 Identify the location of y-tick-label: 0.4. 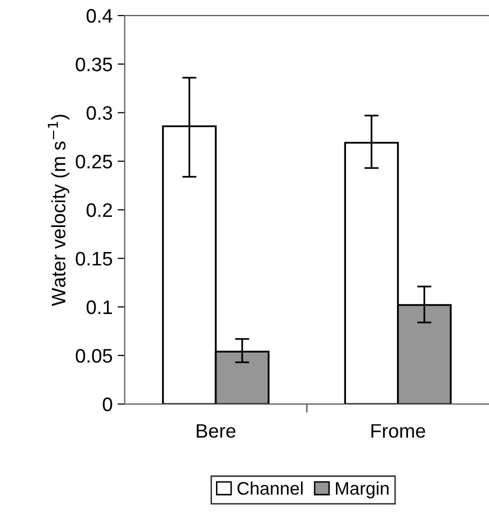
(99, 16).